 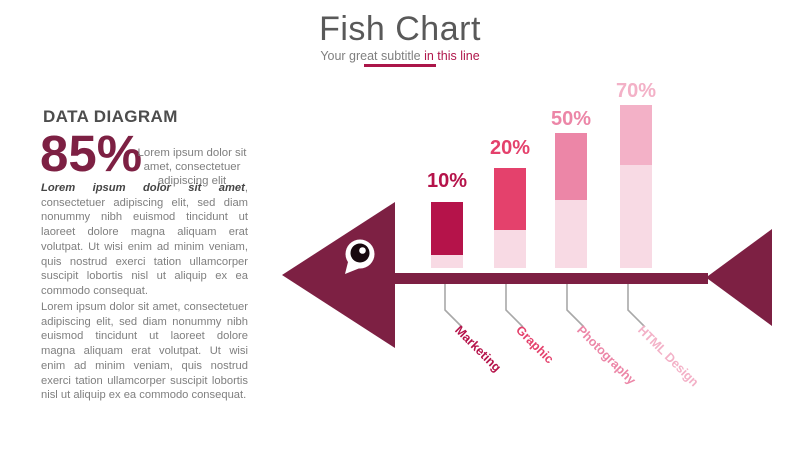 What do you see at coordinates (510, 148) in the screenshot?
I see `value-label-graphic: 20%` at bounding box center [510, 148].